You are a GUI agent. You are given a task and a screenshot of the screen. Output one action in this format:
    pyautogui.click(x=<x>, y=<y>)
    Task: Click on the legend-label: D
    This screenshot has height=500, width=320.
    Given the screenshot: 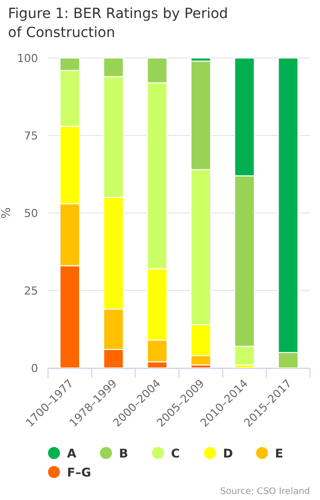 What is the action you would take?
    pyautogui.click(x=228, y=453)
    